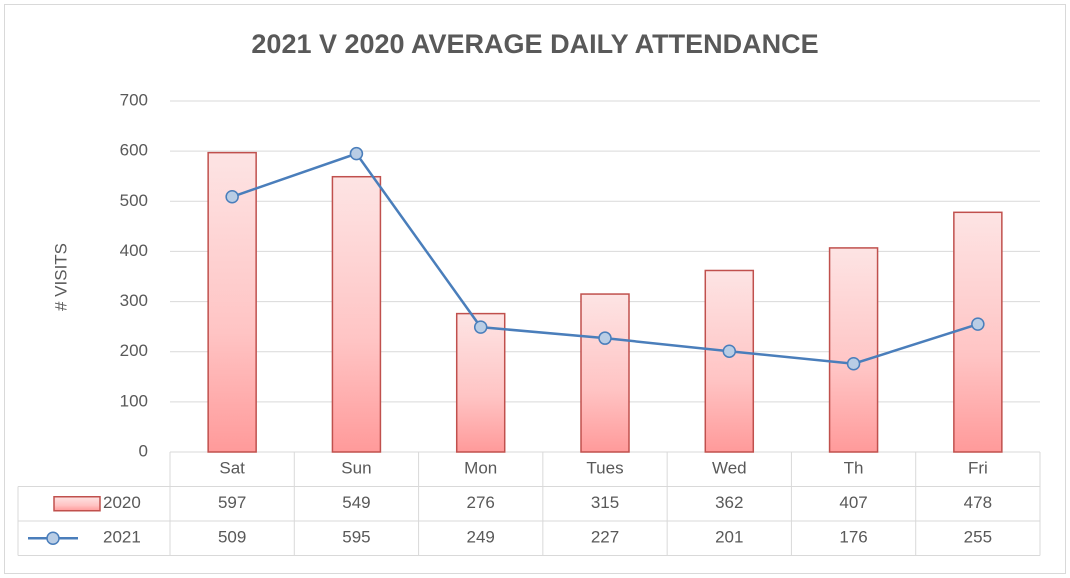 This screenshot has width=1070, height=578. What do you see at coordinates (134, 99) in the screenshot?
I see `y-tick-label: 700` at bounding box center [134, 99].